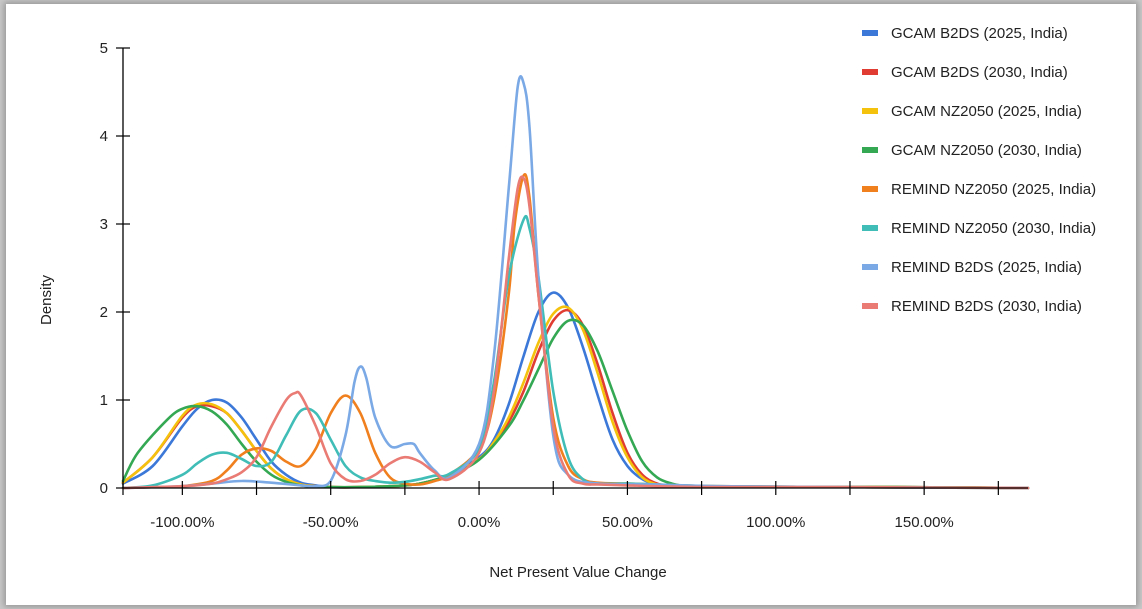  Describe the element at coordinates (986, 267) in the screenshot. I see `legend-label: REMIND B2DS (2025, India)` at that location.